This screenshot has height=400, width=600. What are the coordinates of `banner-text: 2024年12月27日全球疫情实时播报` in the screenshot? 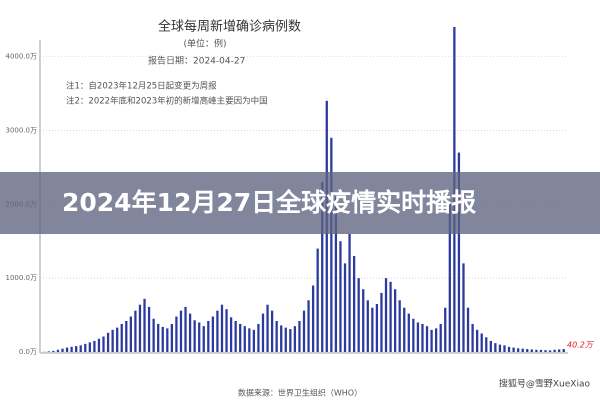 It's located at (269, 202).